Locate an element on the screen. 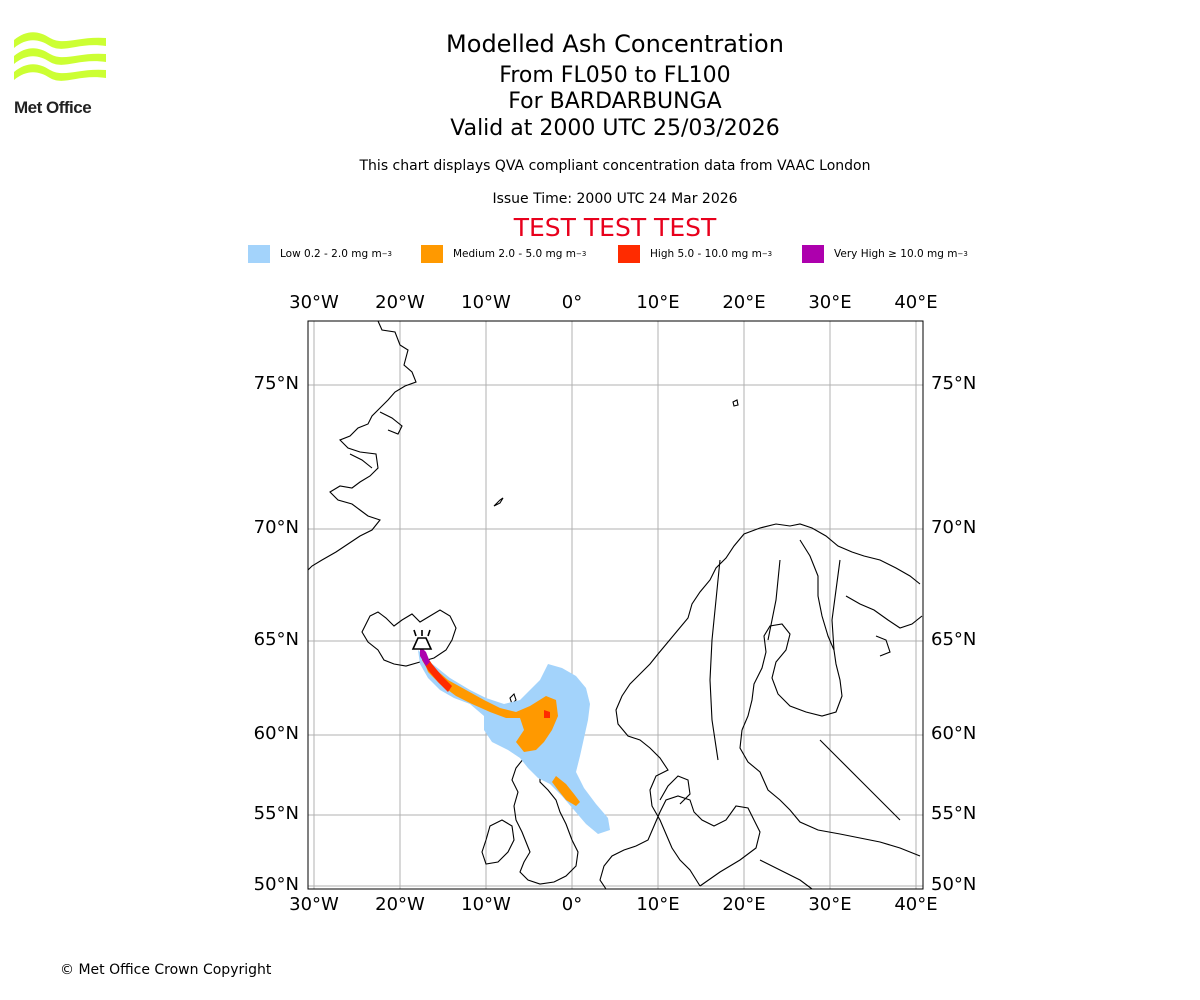 This screenshot has height=1000, width=1200. lon-tick-bottom: 10°E is located at coordinates (658, 904).